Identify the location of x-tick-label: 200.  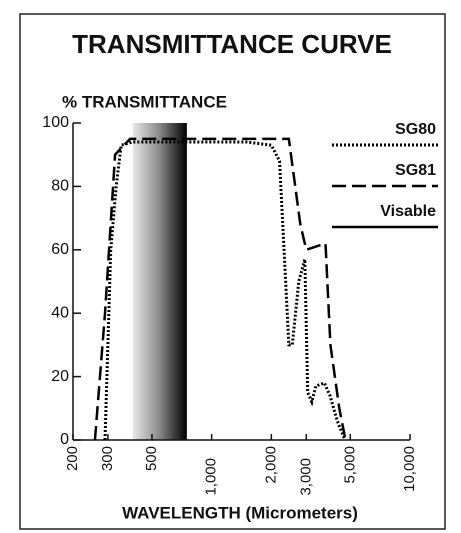
(72, 458).